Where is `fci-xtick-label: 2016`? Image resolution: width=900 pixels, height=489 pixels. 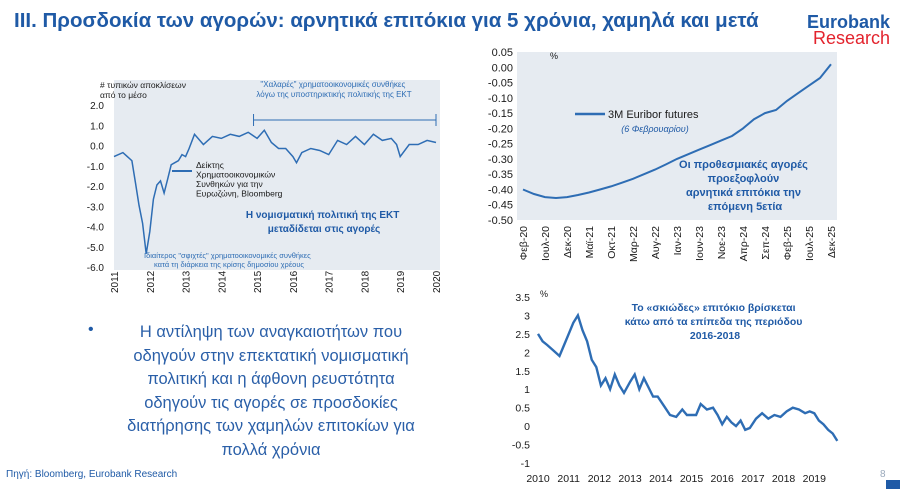
fci-xtick-label: 2016 is located at coordinates (294, 281).